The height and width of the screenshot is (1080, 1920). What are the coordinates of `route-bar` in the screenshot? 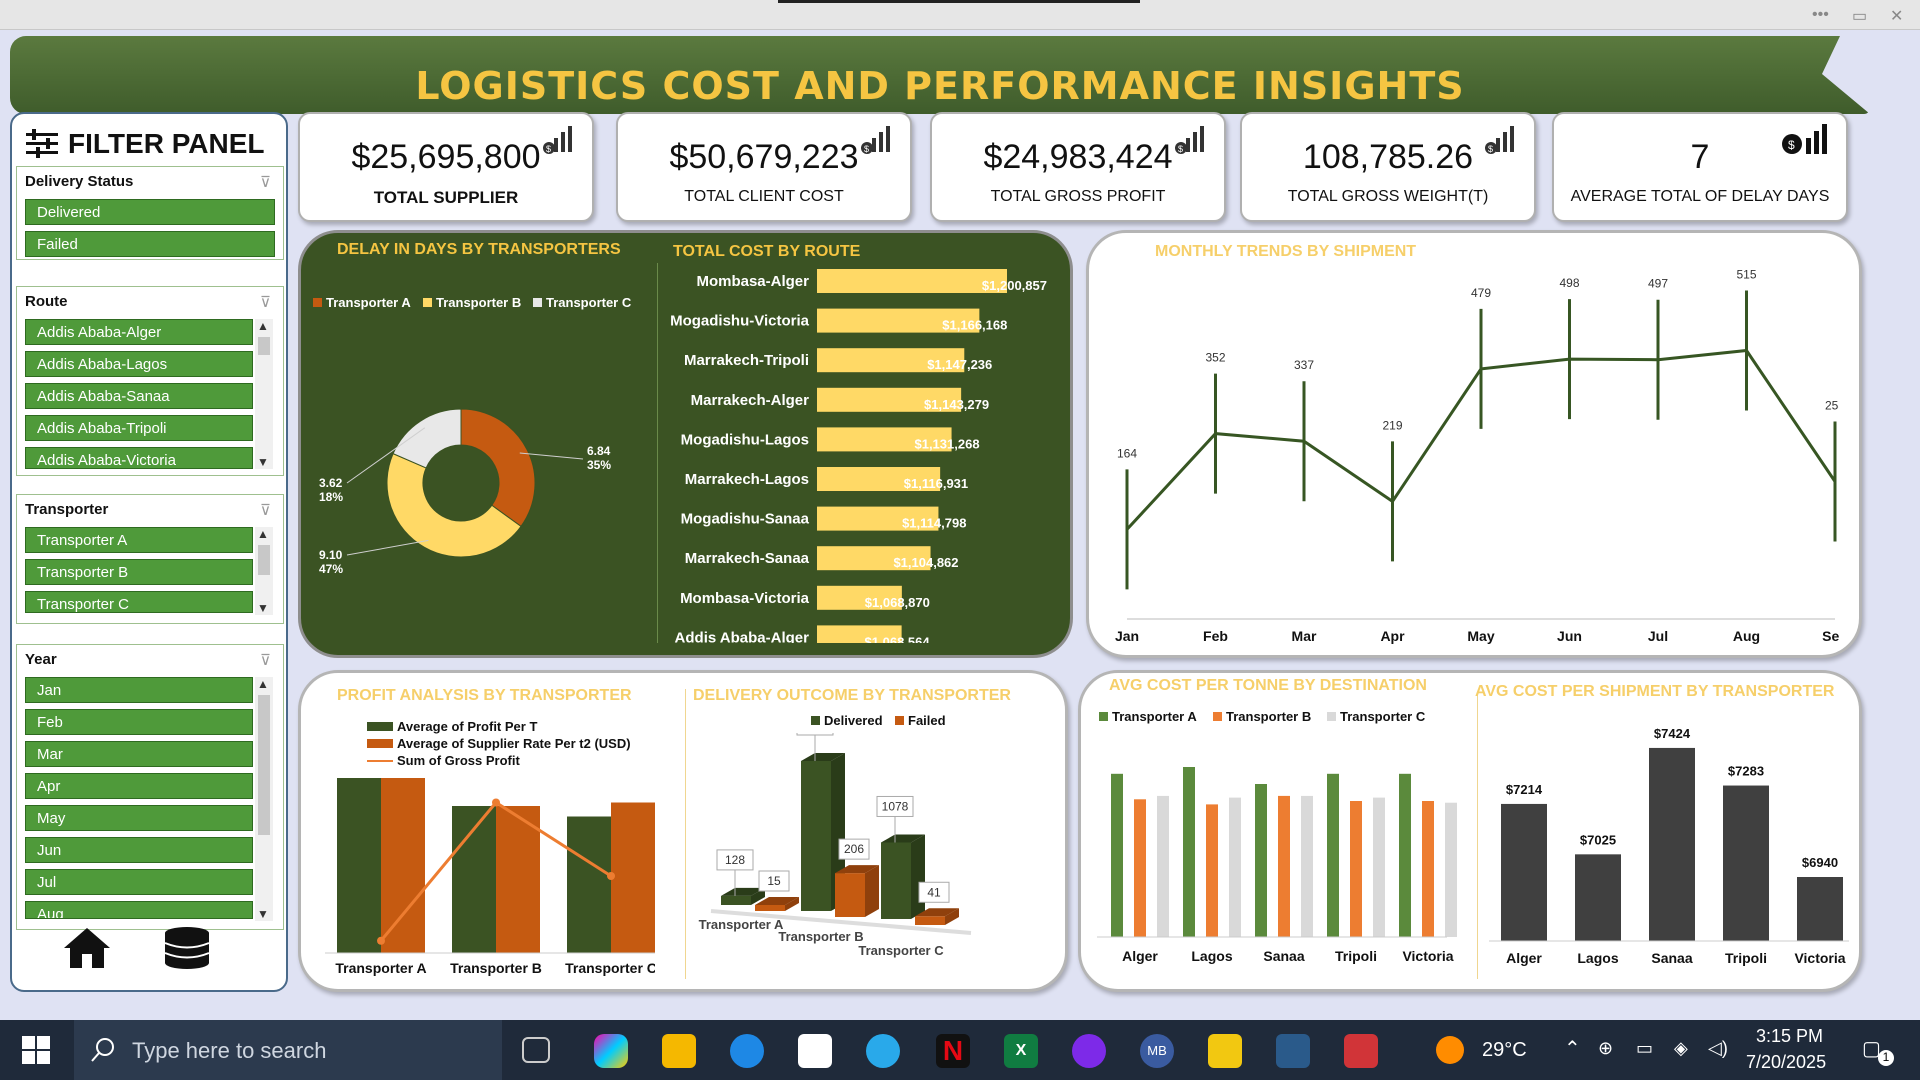 It's located at (898, 320).